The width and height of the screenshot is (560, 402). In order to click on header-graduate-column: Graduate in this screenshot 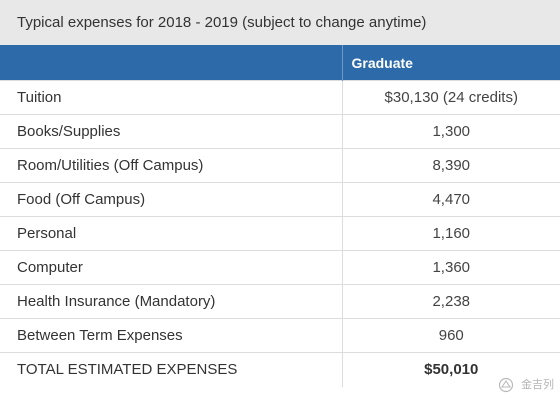, I will do `click(451, 63)`.